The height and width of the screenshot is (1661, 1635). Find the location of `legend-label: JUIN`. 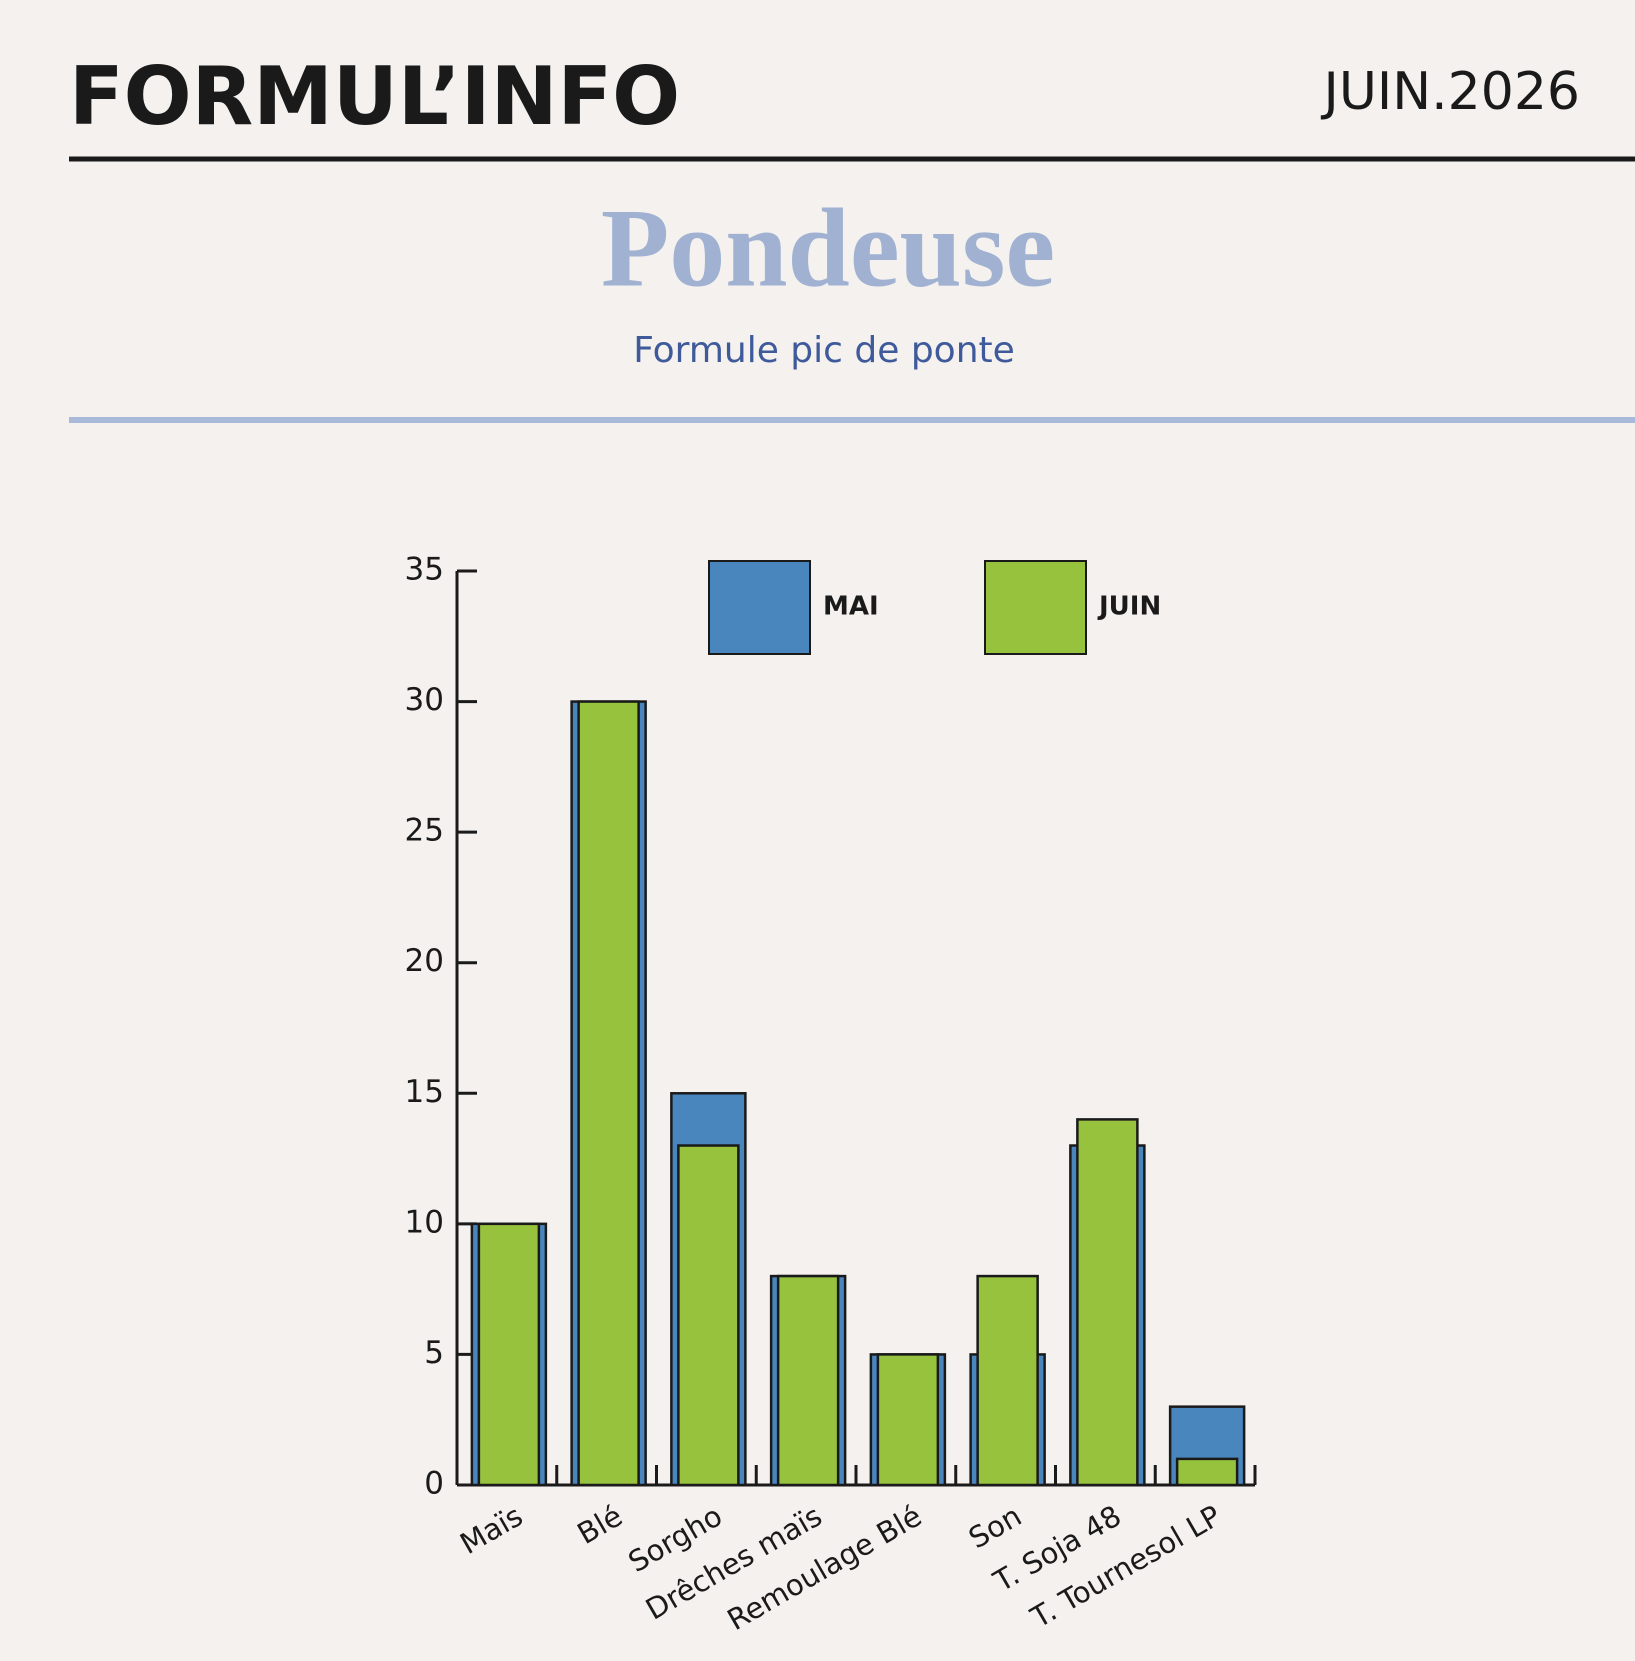

legend-label: JUIN is located at coordinates (1129, 607).